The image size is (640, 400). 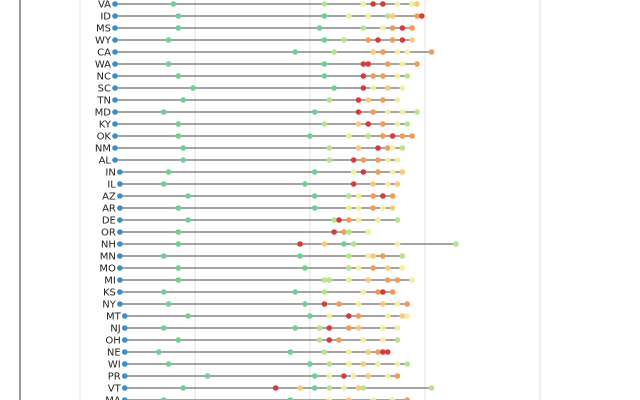 I want to click on state-label-ky: KY, so click(x=105, y=125).